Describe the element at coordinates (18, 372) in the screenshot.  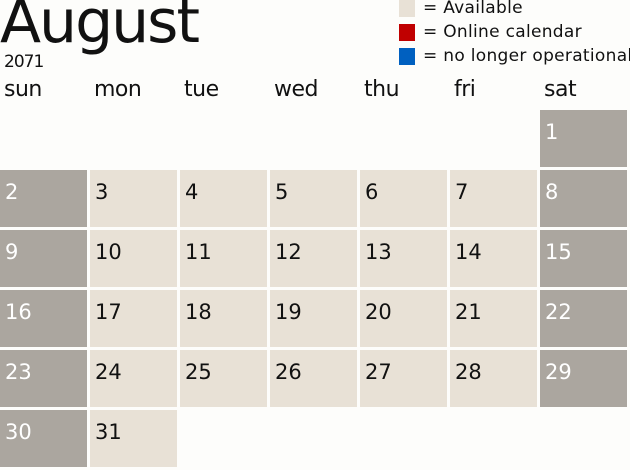
I see `day-number: 23` at that location.